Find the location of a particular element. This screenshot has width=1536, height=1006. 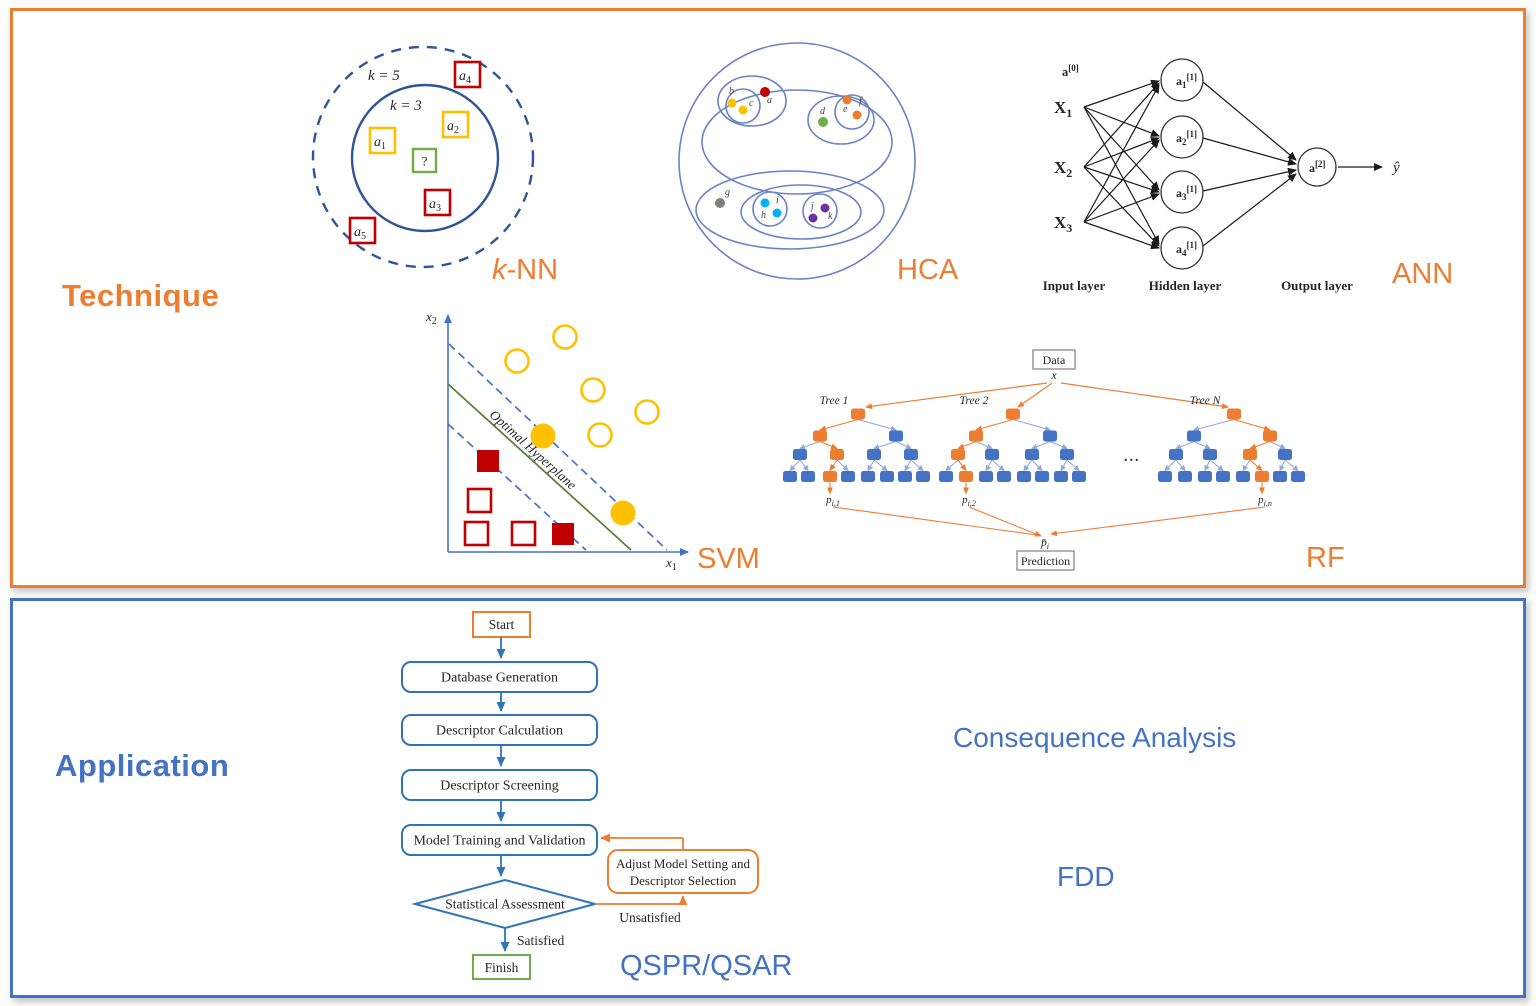

ann-hidden-links is located at coordinates (1249, 164).